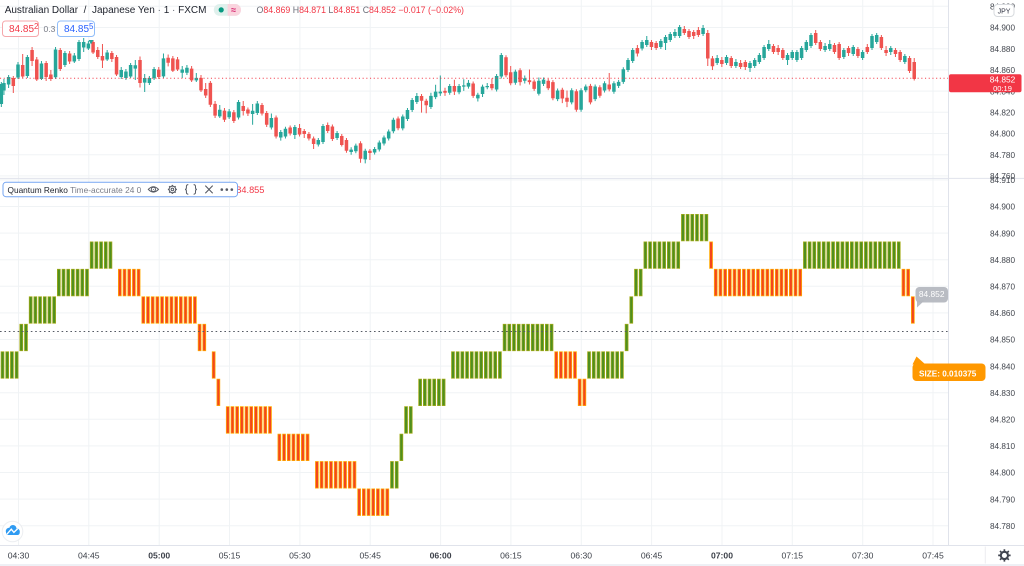 The width and height of the screenshot is (1024, 566). I want to click on svg-text: 84.810, so click(1002, 446).